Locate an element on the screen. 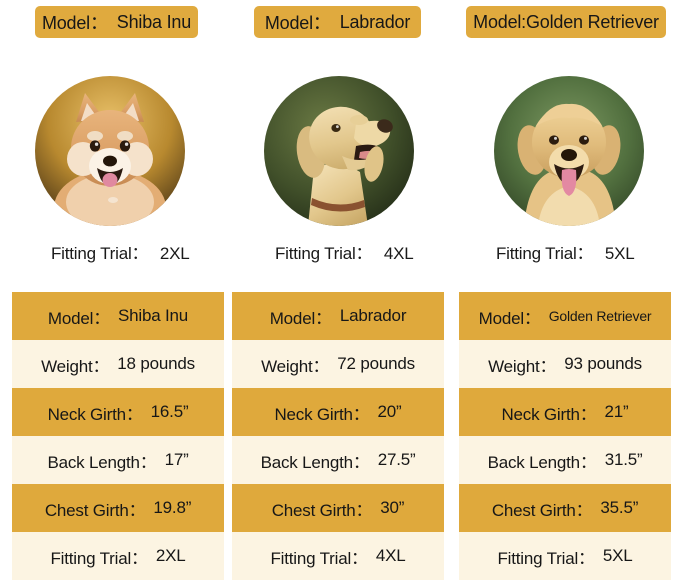 The width and height of the screenshot is (679, 586). table-row: Weight： 93 pounds is located at coordinates (565, 364).